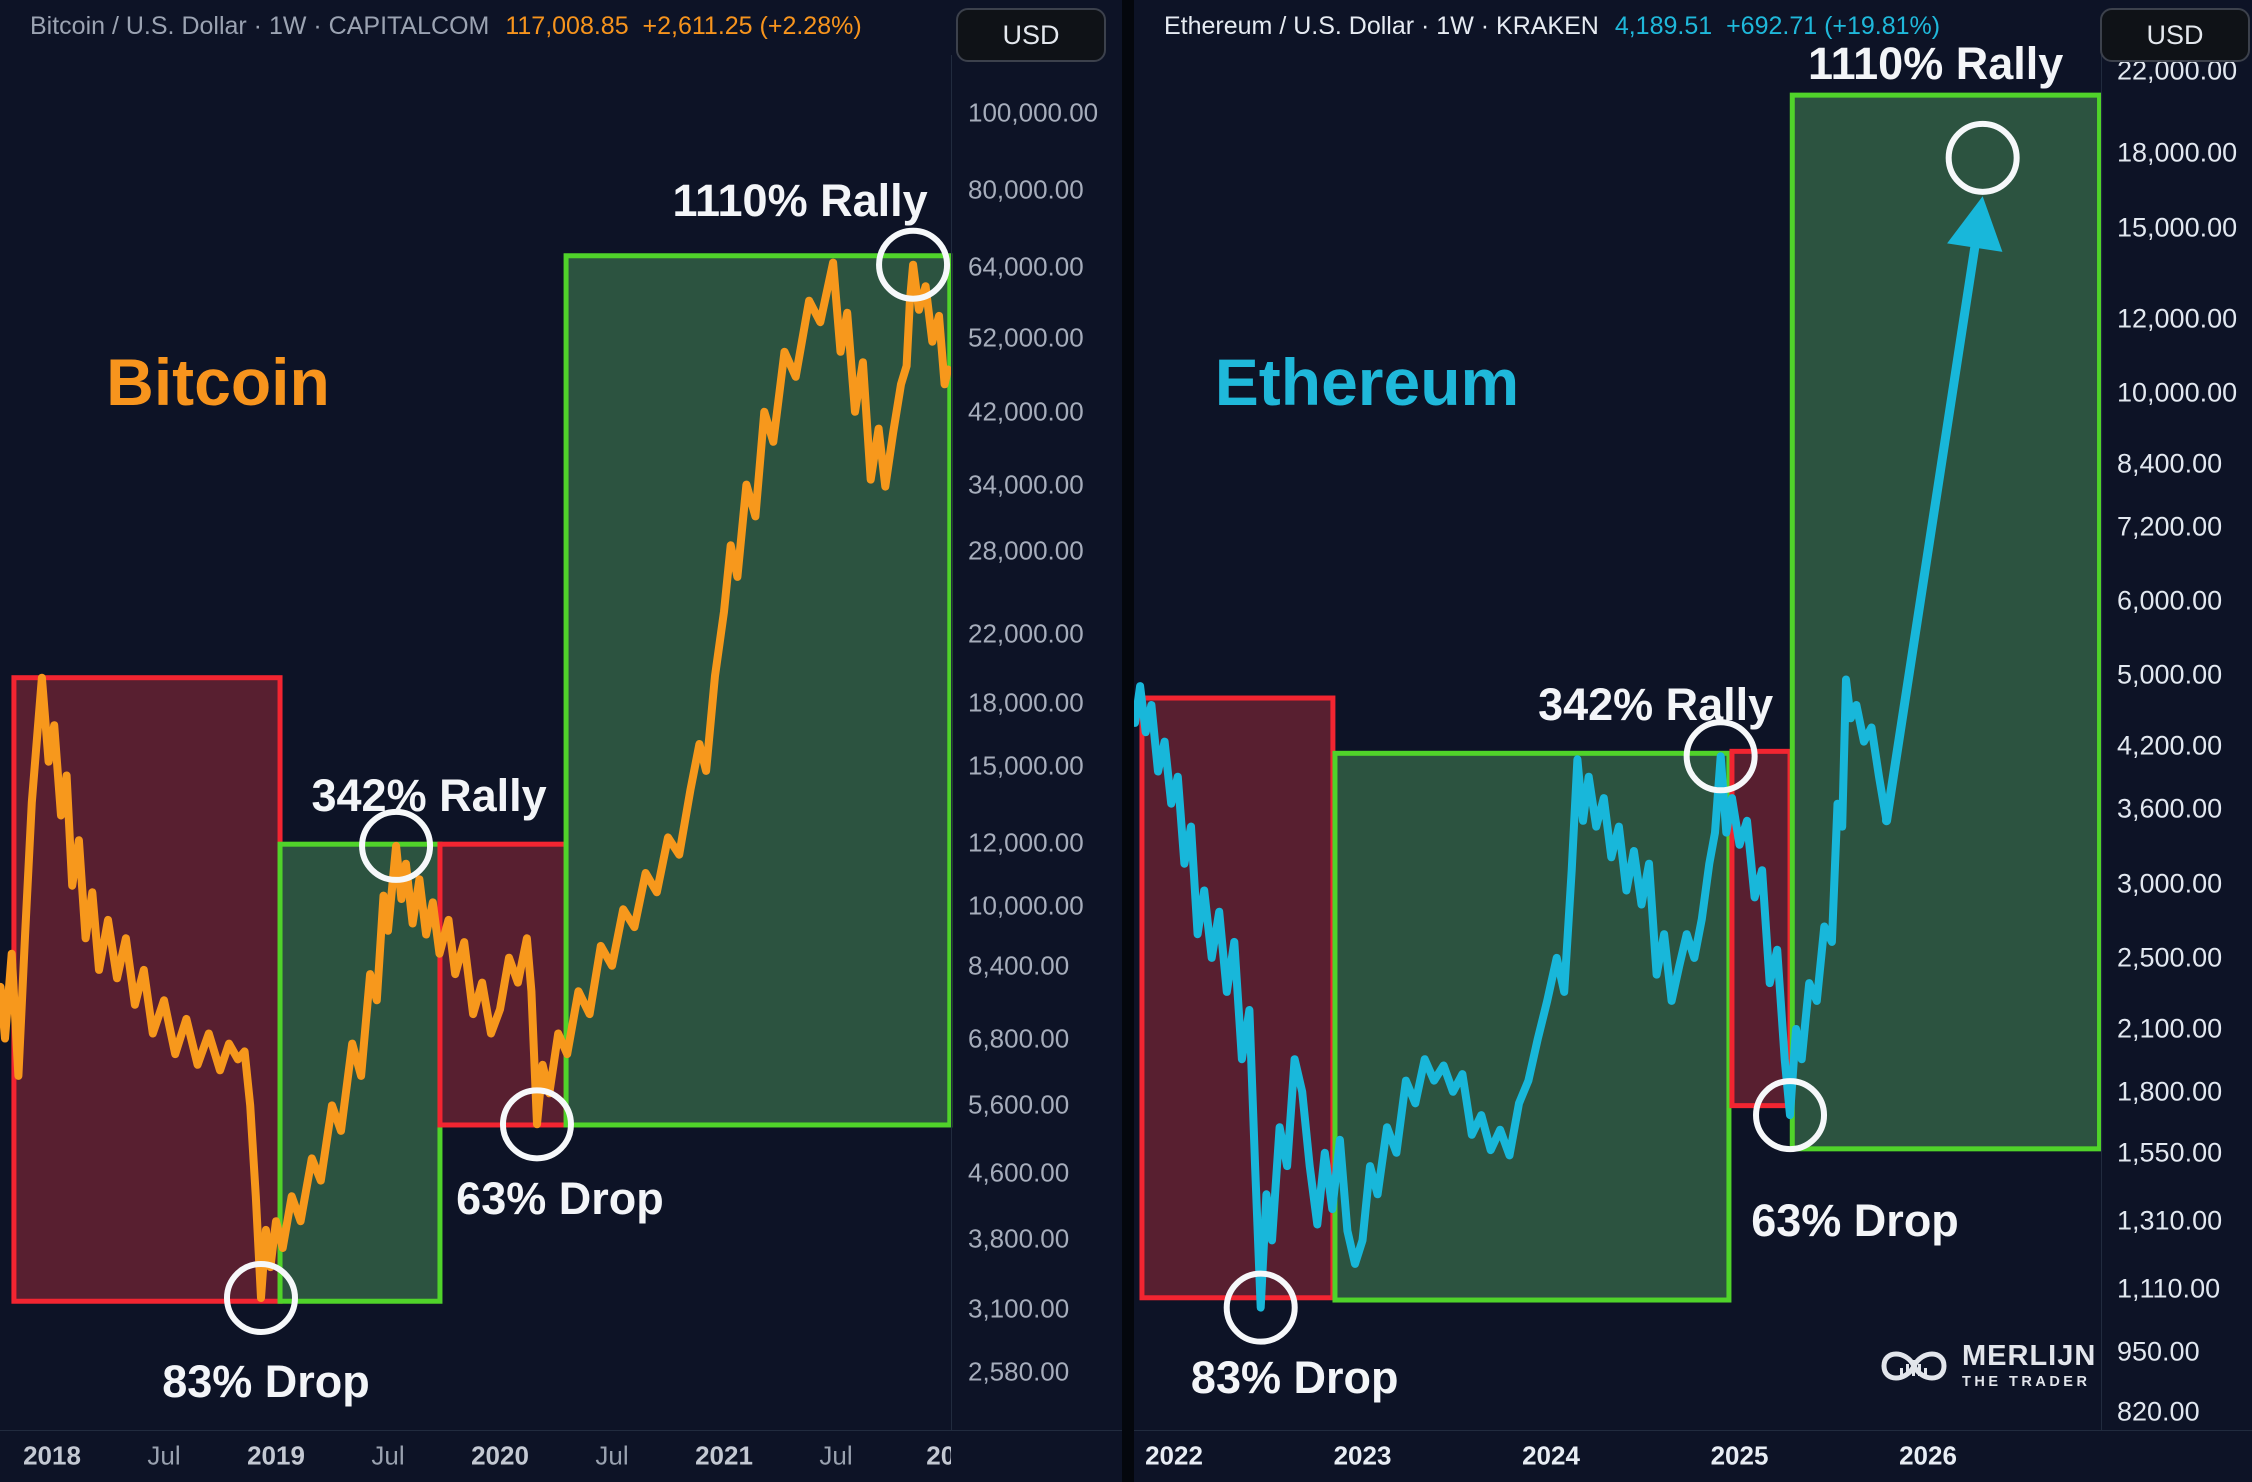 The height and width of the screenshot is (1482, 2252). I want to click on bitcoin-price-tick: 18,000.00, so click(1026, 702).